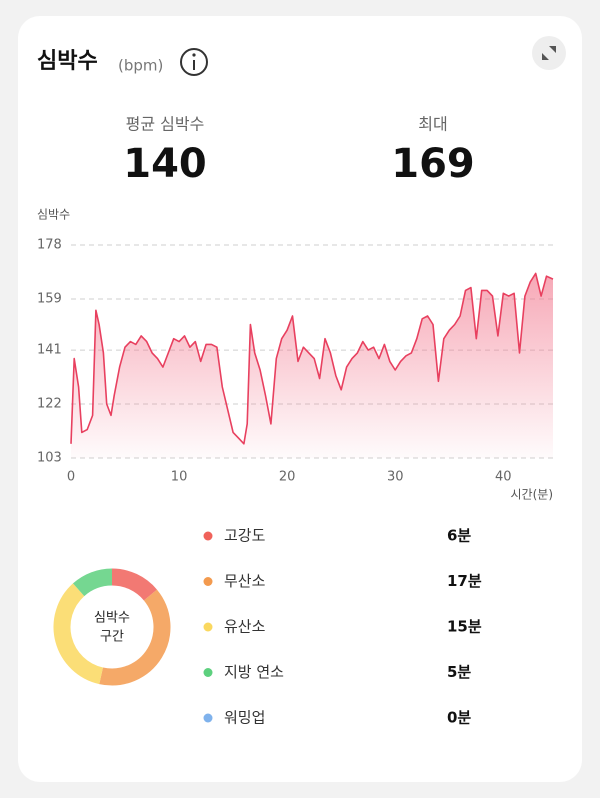  I want to click on legend-label: 무산소, so click(245, 581).